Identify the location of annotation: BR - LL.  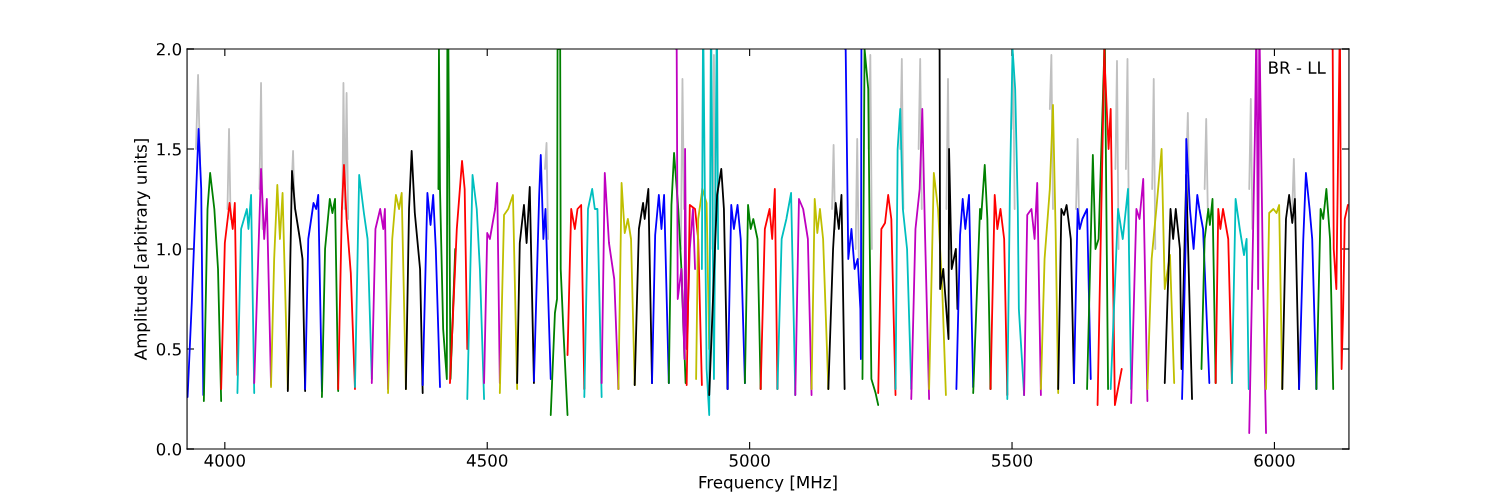
(1297, 67).